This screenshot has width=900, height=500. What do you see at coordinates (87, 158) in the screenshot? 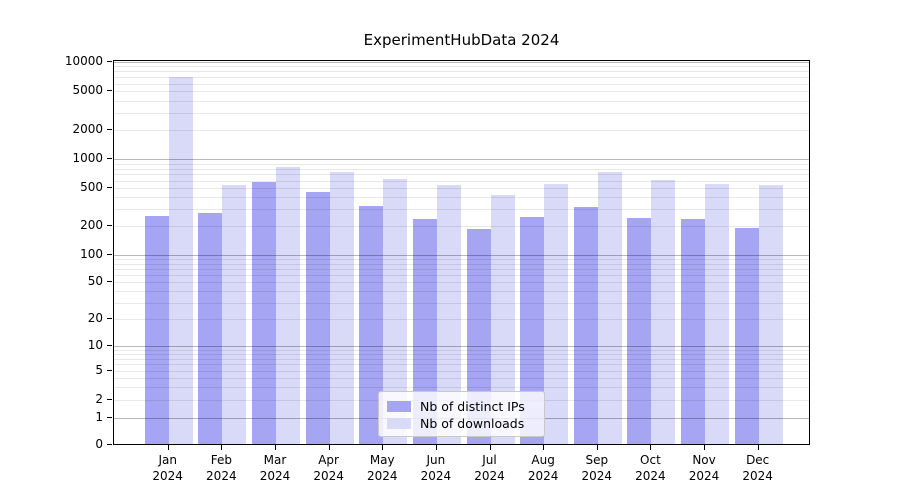
I see `y-tick-label: 1000` at bounding box center [87, 158].